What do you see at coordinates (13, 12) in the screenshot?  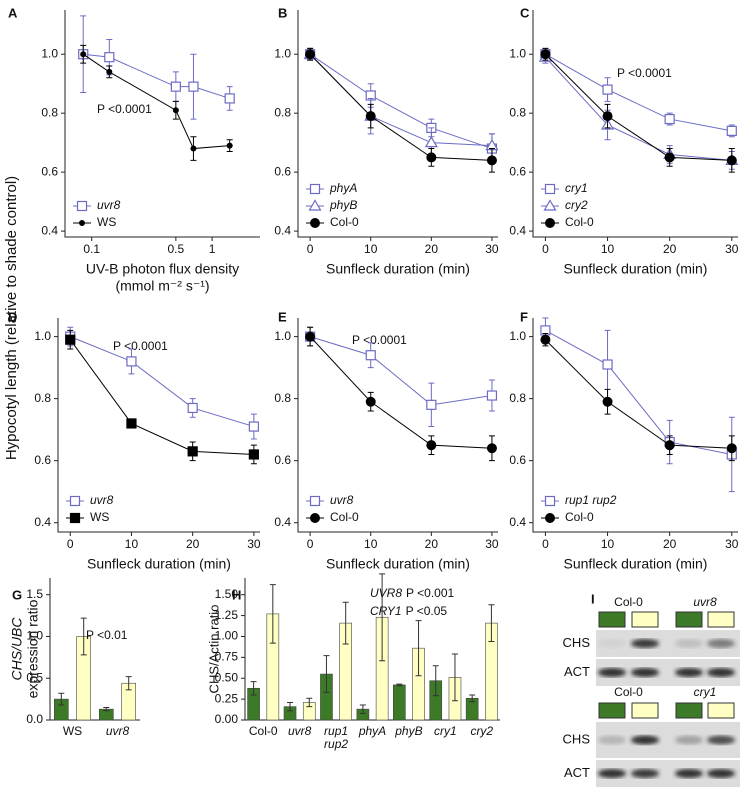 I see `panel-label: A` at bounding box center [13, 12].